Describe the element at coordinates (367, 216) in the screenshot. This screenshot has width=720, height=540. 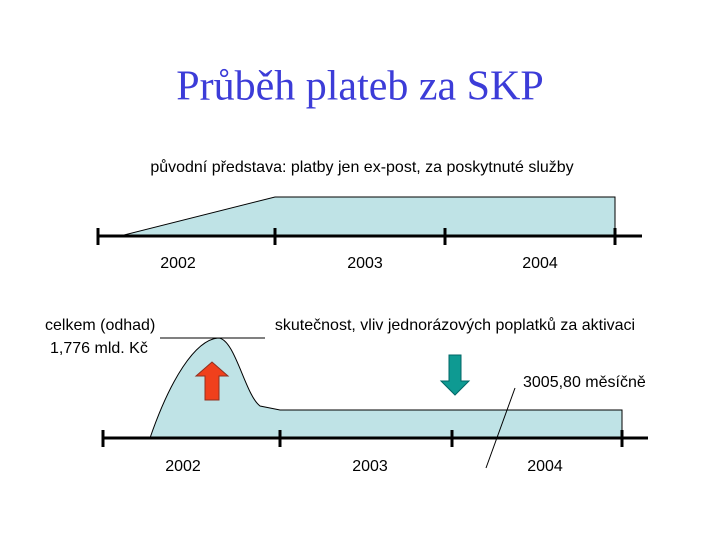
I see `planned-shape` at that location.